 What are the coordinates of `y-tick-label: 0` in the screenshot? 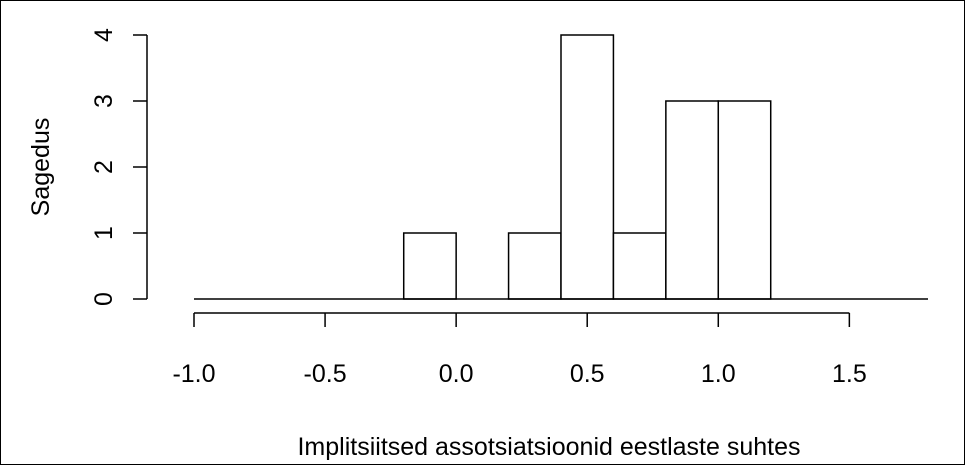 It's located at (104, 299).